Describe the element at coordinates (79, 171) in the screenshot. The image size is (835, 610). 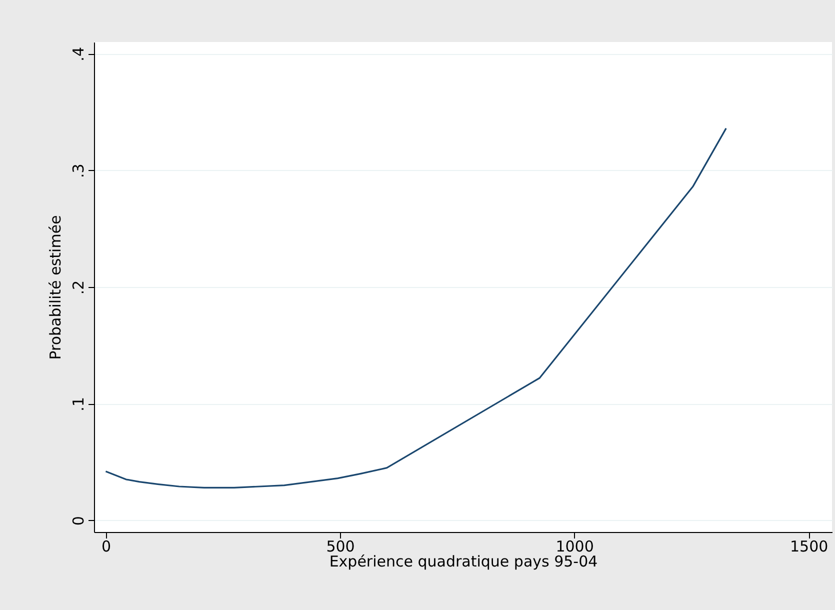
I see `y-tick-label: .3` at that location.